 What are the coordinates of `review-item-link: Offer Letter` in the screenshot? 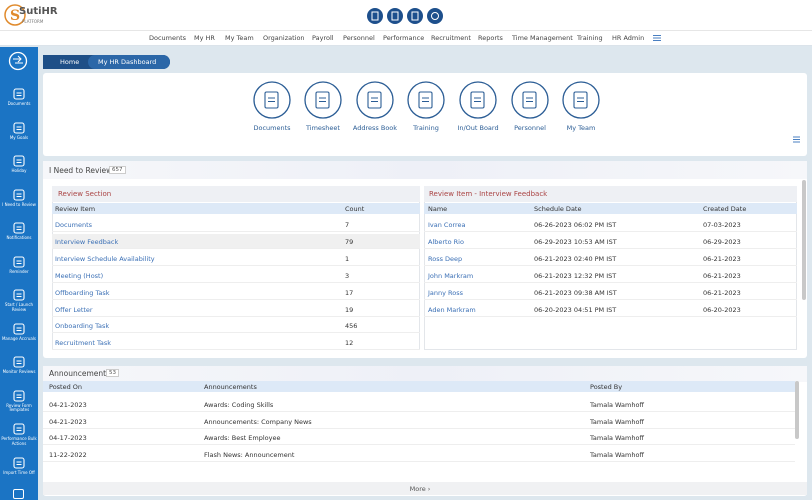 It's located at (74, 309).